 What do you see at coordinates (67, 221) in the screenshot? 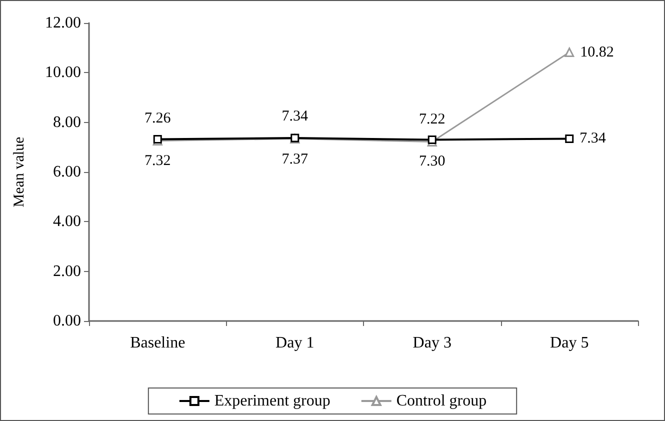
I see `y-tick-label: 4.00` at bounding box center [67, 221].